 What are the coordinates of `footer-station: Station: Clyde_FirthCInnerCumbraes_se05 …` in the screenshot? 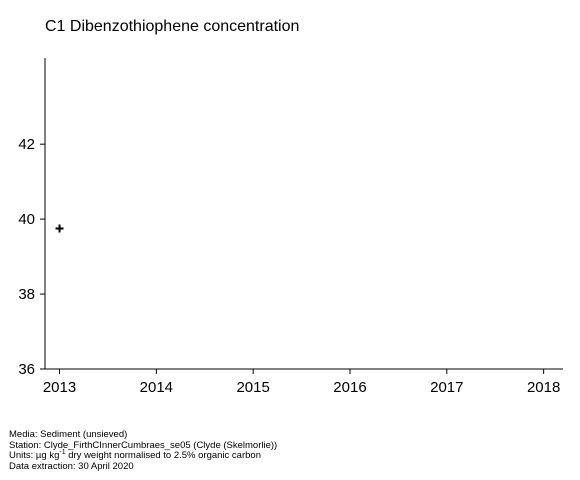 It's located at (143, 445).